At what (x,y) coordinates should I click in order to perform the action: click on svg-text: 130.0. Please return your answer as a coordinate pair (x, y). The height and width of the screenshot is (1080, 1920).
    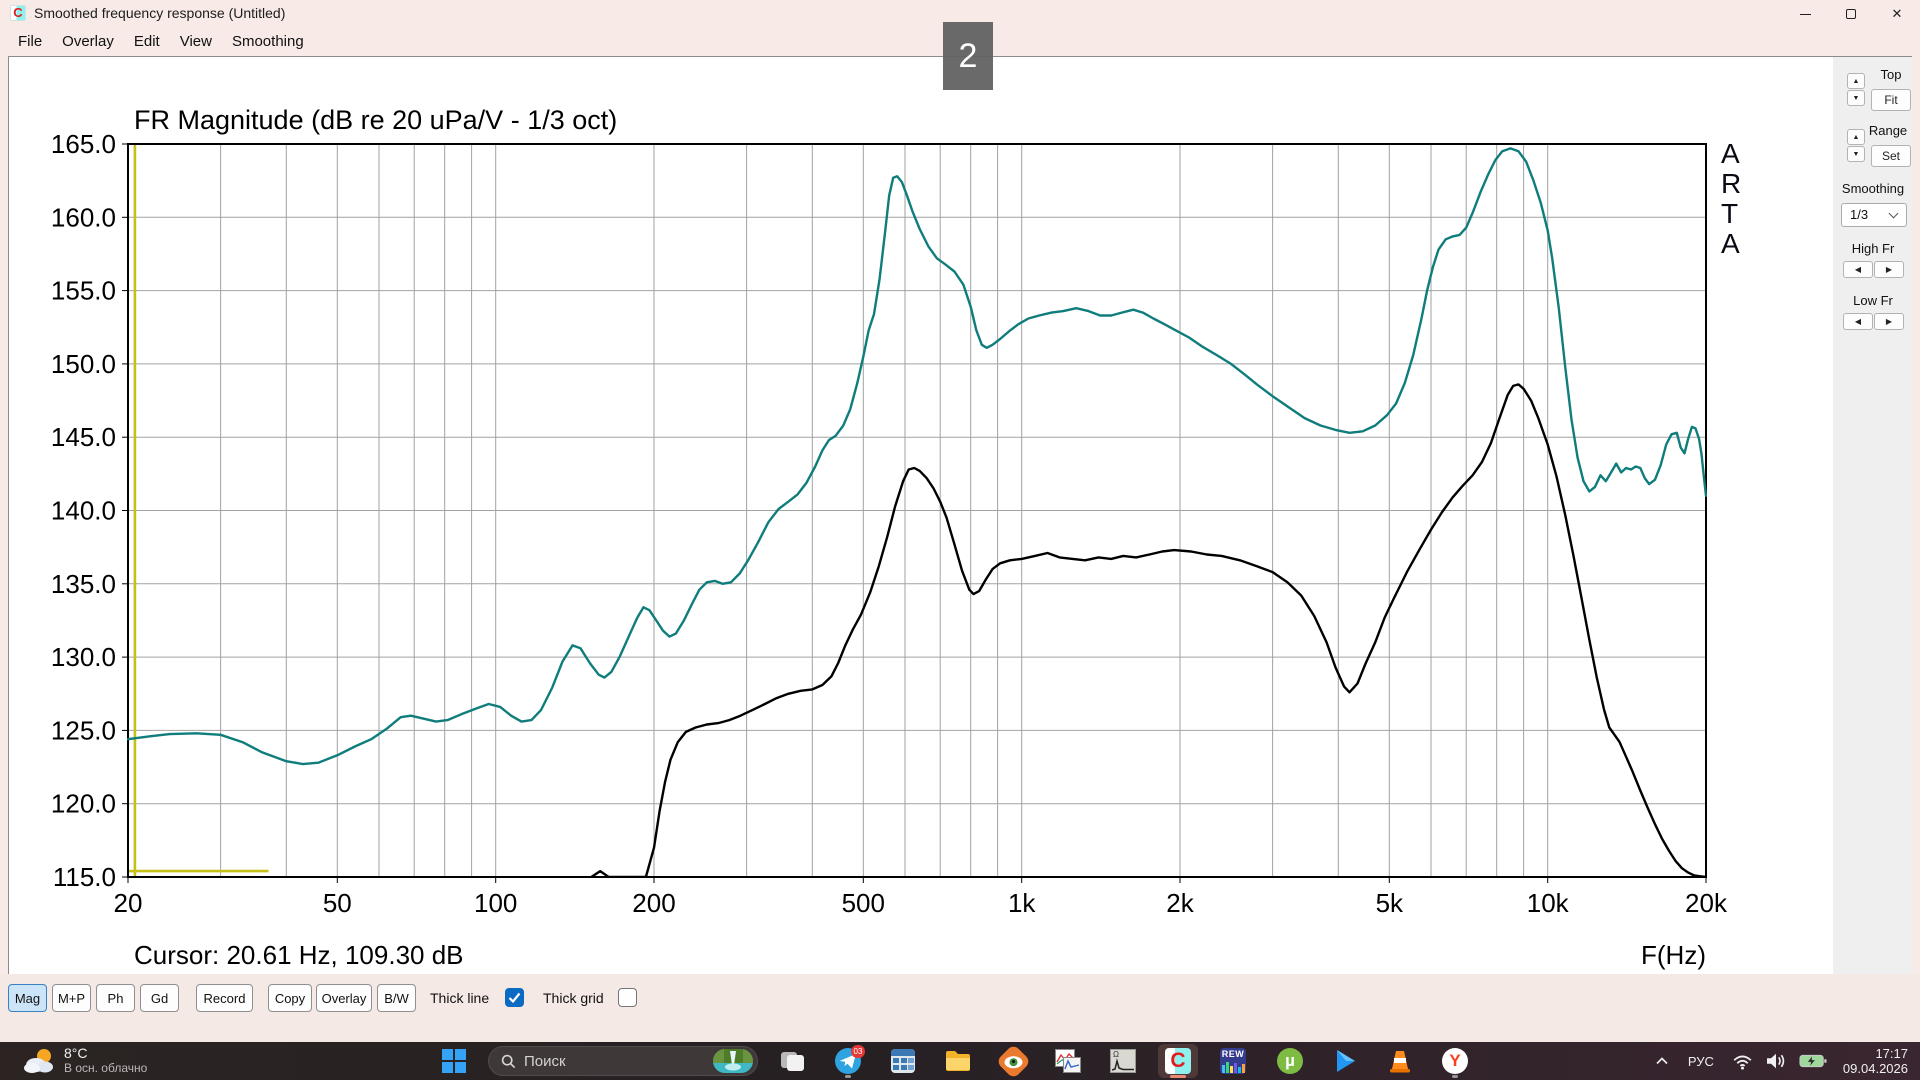
    Looking at the image, I should click on (83, 657).